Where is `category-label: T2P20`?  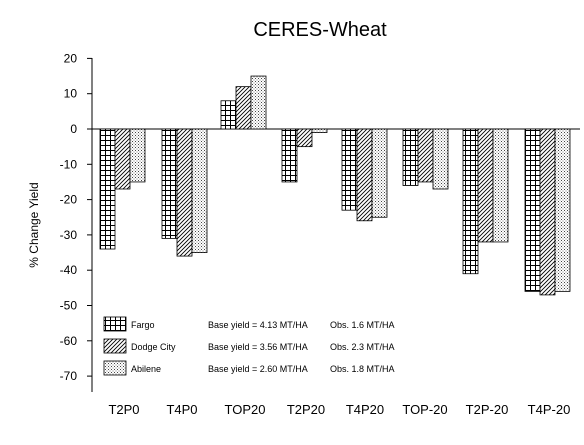 category-label: T2P20 is located at coordinates (306, 409).